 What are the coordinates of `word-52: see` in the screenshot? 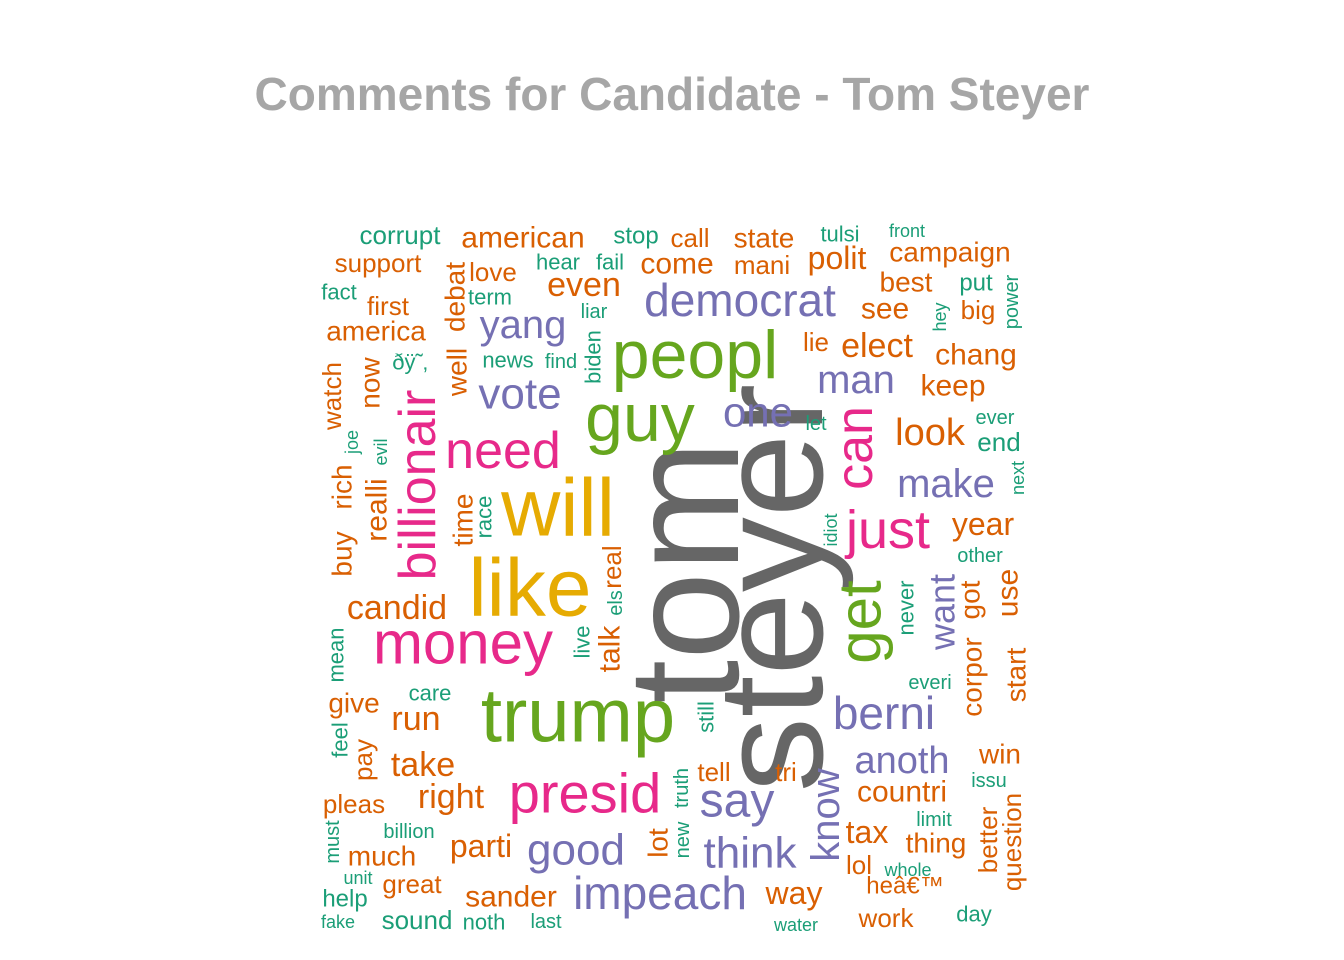 It's located at (885, 309).